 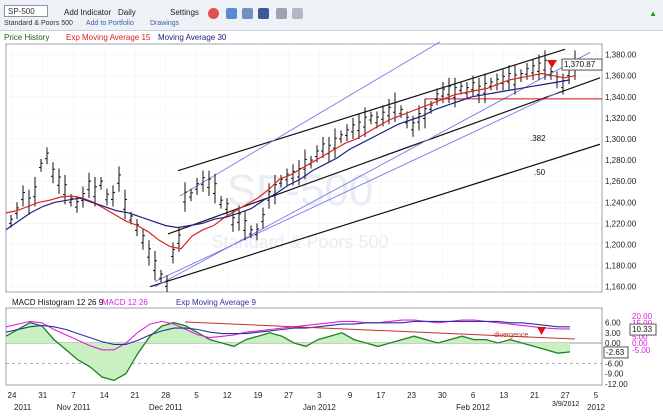 I want to click on legend-macd-line: MACD 12 26, so click(x=125, y=302).